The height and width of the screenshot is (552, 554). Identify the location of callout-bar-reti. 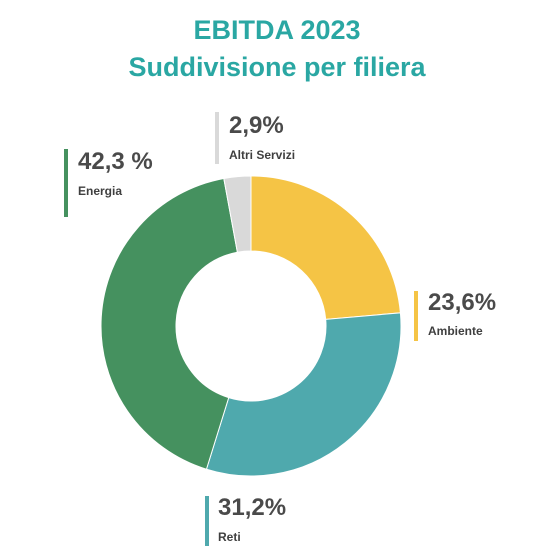
(207, 521).